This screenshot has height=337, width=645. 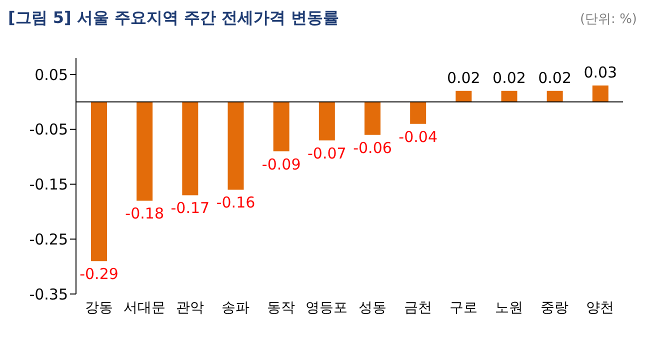 I want to click on x-tick-label: 금천, so click(x=418, y=308).